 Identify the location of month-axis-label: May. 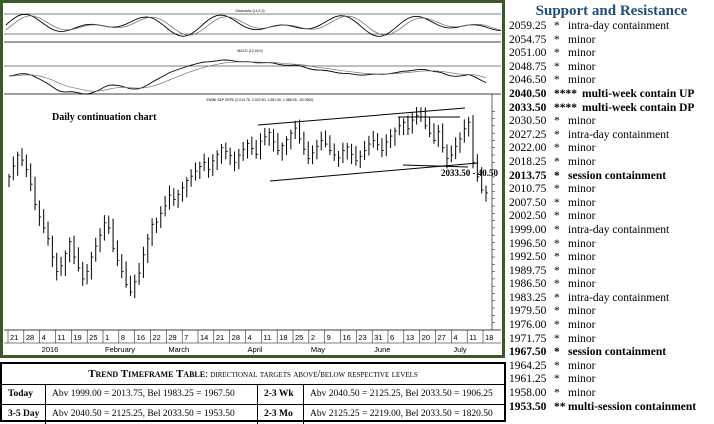
(318, 349).